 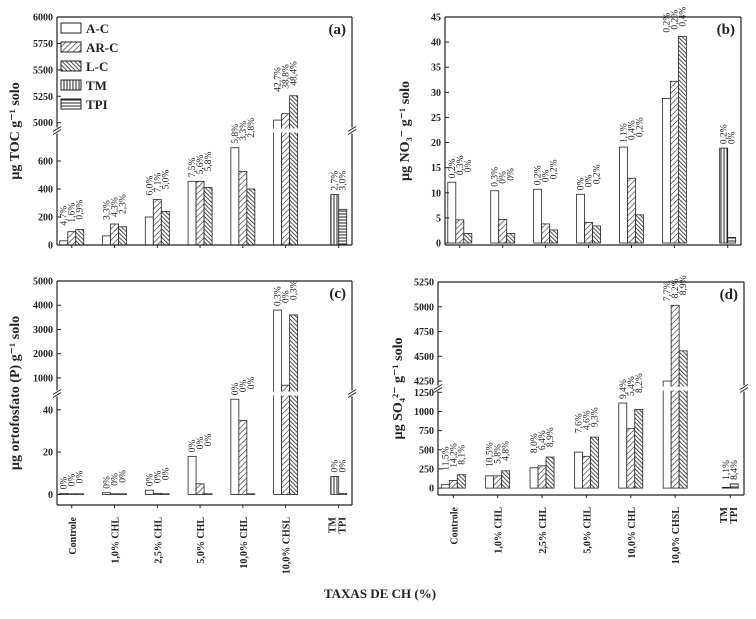 I want to click on y-tick-label: 6000, so click(x=43, y=18).